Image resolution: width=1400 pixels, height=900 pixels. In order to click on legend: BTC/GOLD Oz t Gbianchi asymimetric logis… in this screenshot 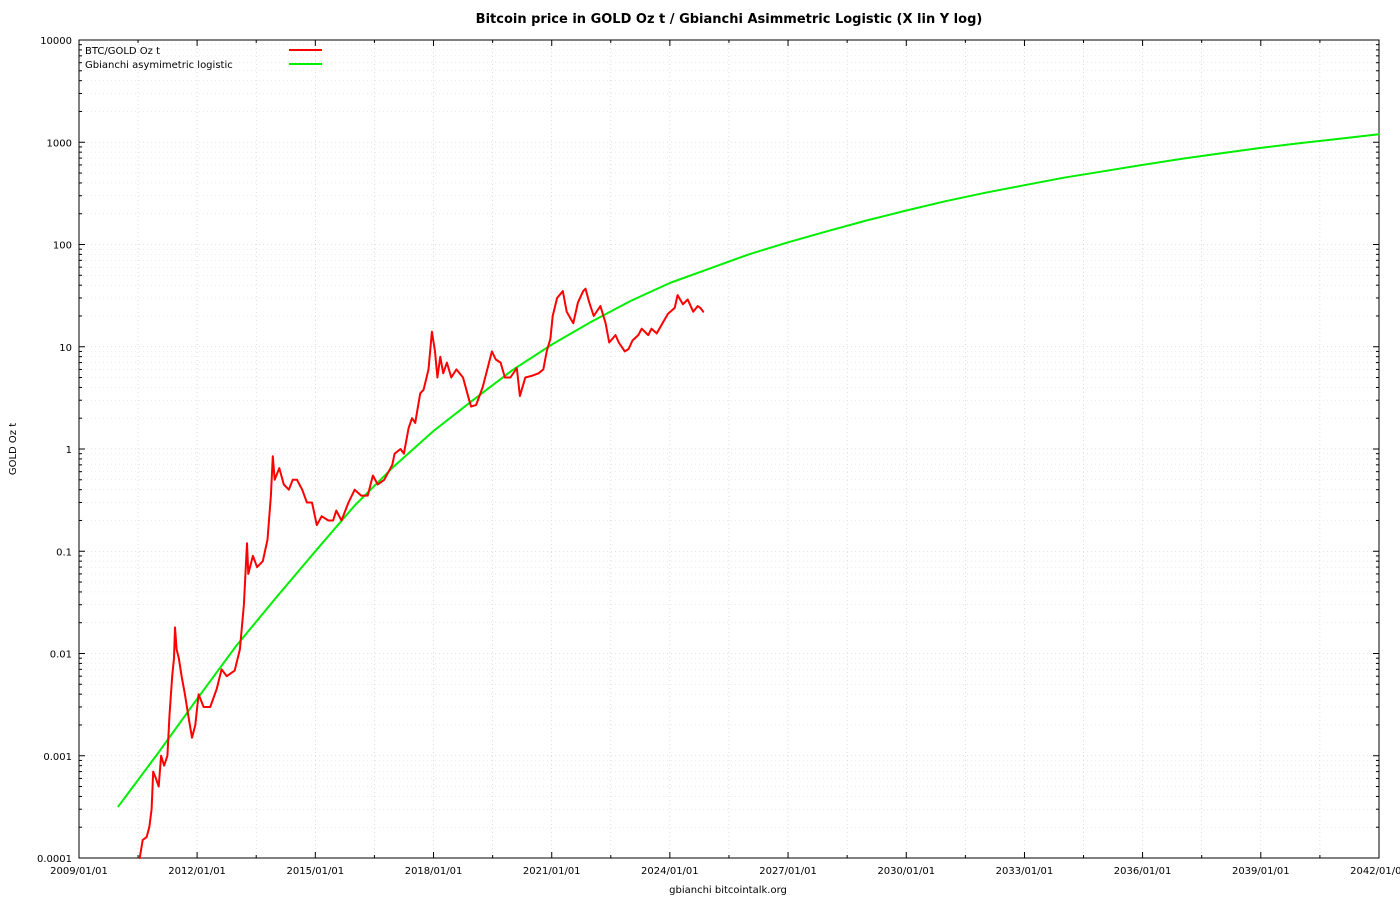, I will do `click(203, 58)`.